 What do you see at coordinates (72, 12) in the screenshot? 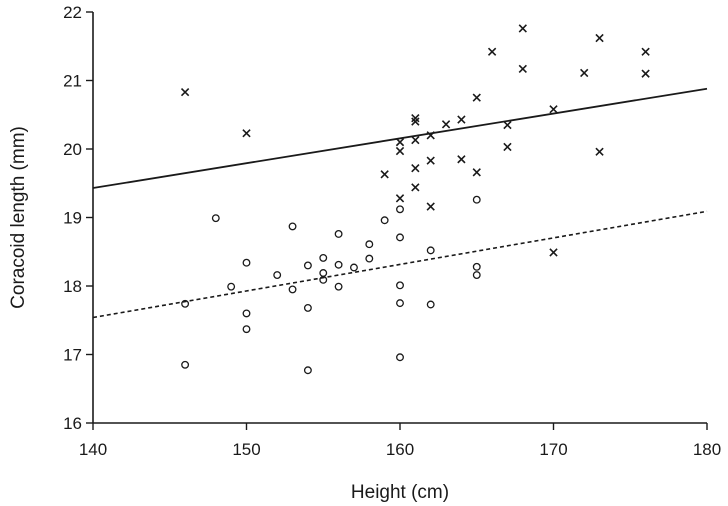
I see `y-tick-label: 22` at bounding box center [72, 12].